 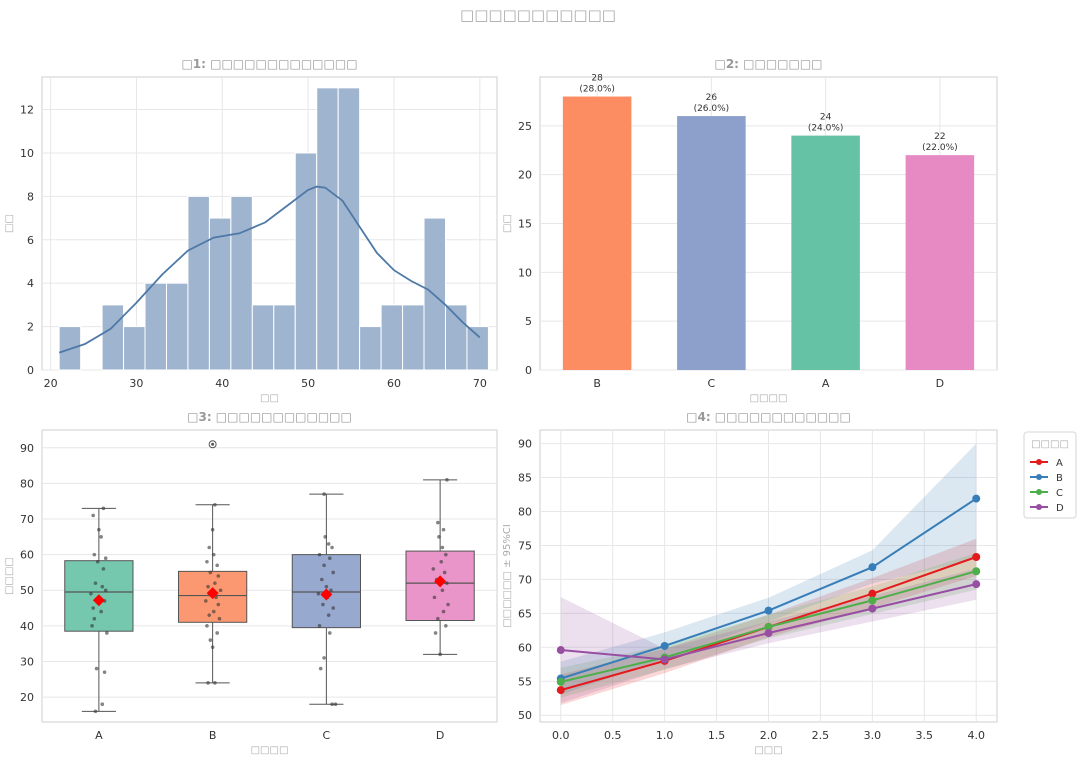 I want to click on y-tick-label: 20, so click(x=525, y=175).